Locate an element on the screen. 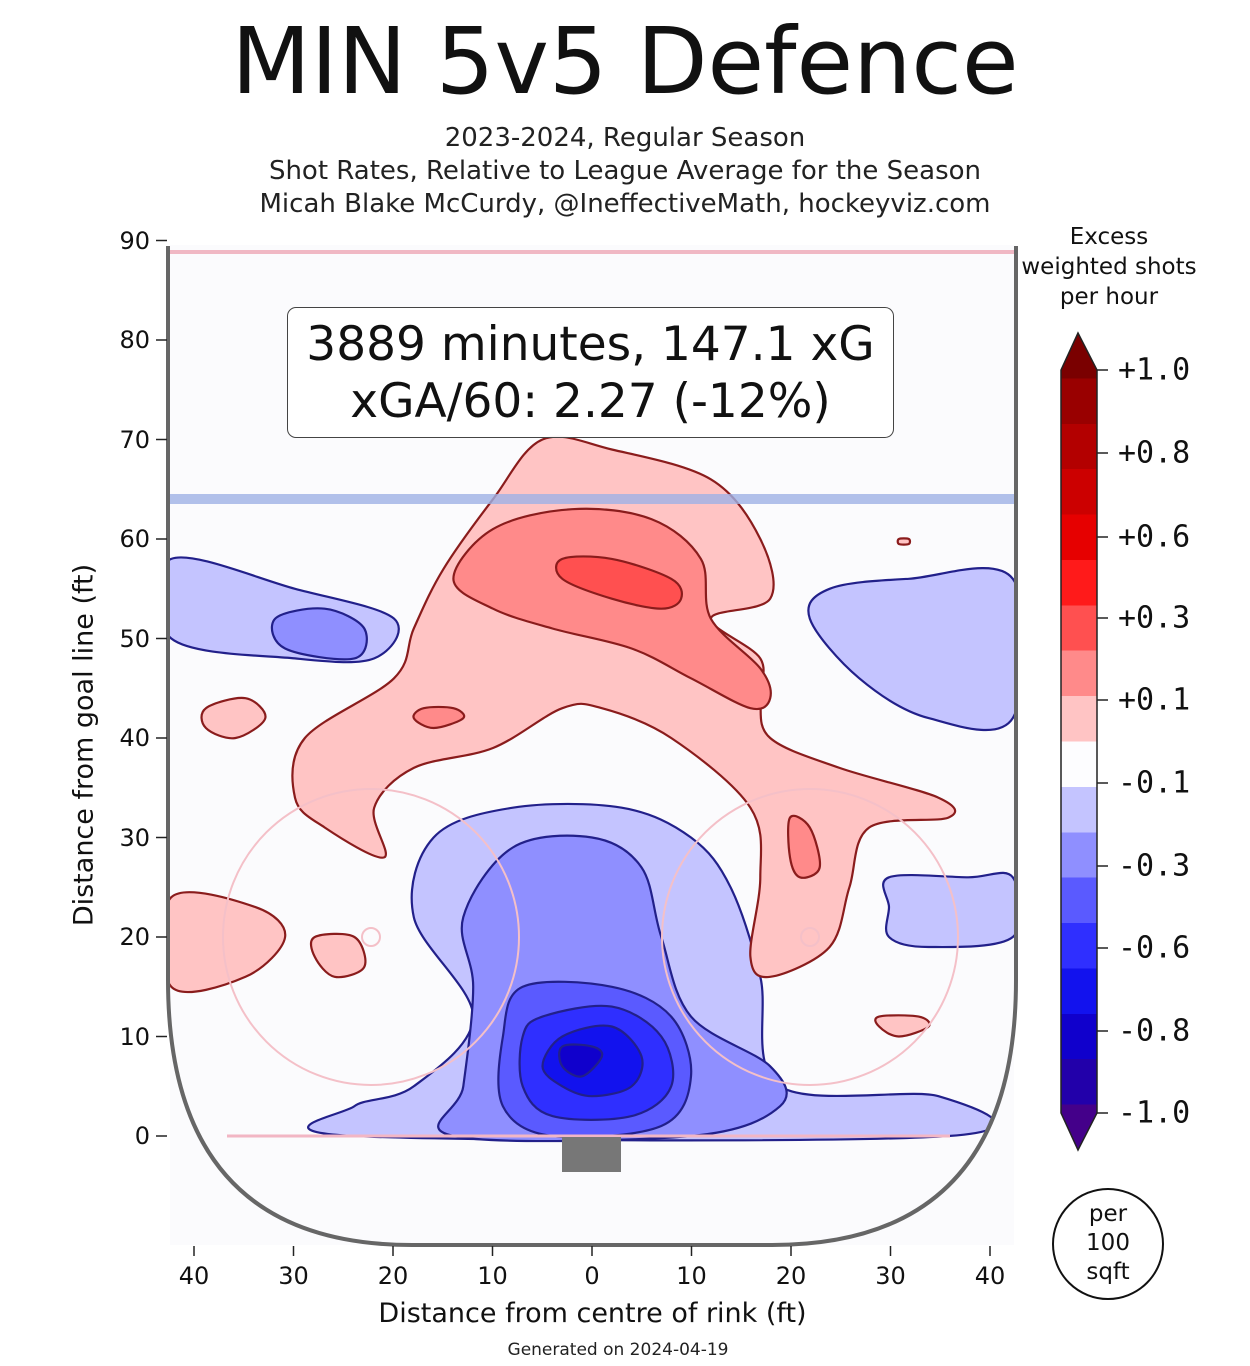 The width and height of the screenshot is (1250, 1366). colorbar-tick-label: -0.8 is located at coordinates (1154, 1031).